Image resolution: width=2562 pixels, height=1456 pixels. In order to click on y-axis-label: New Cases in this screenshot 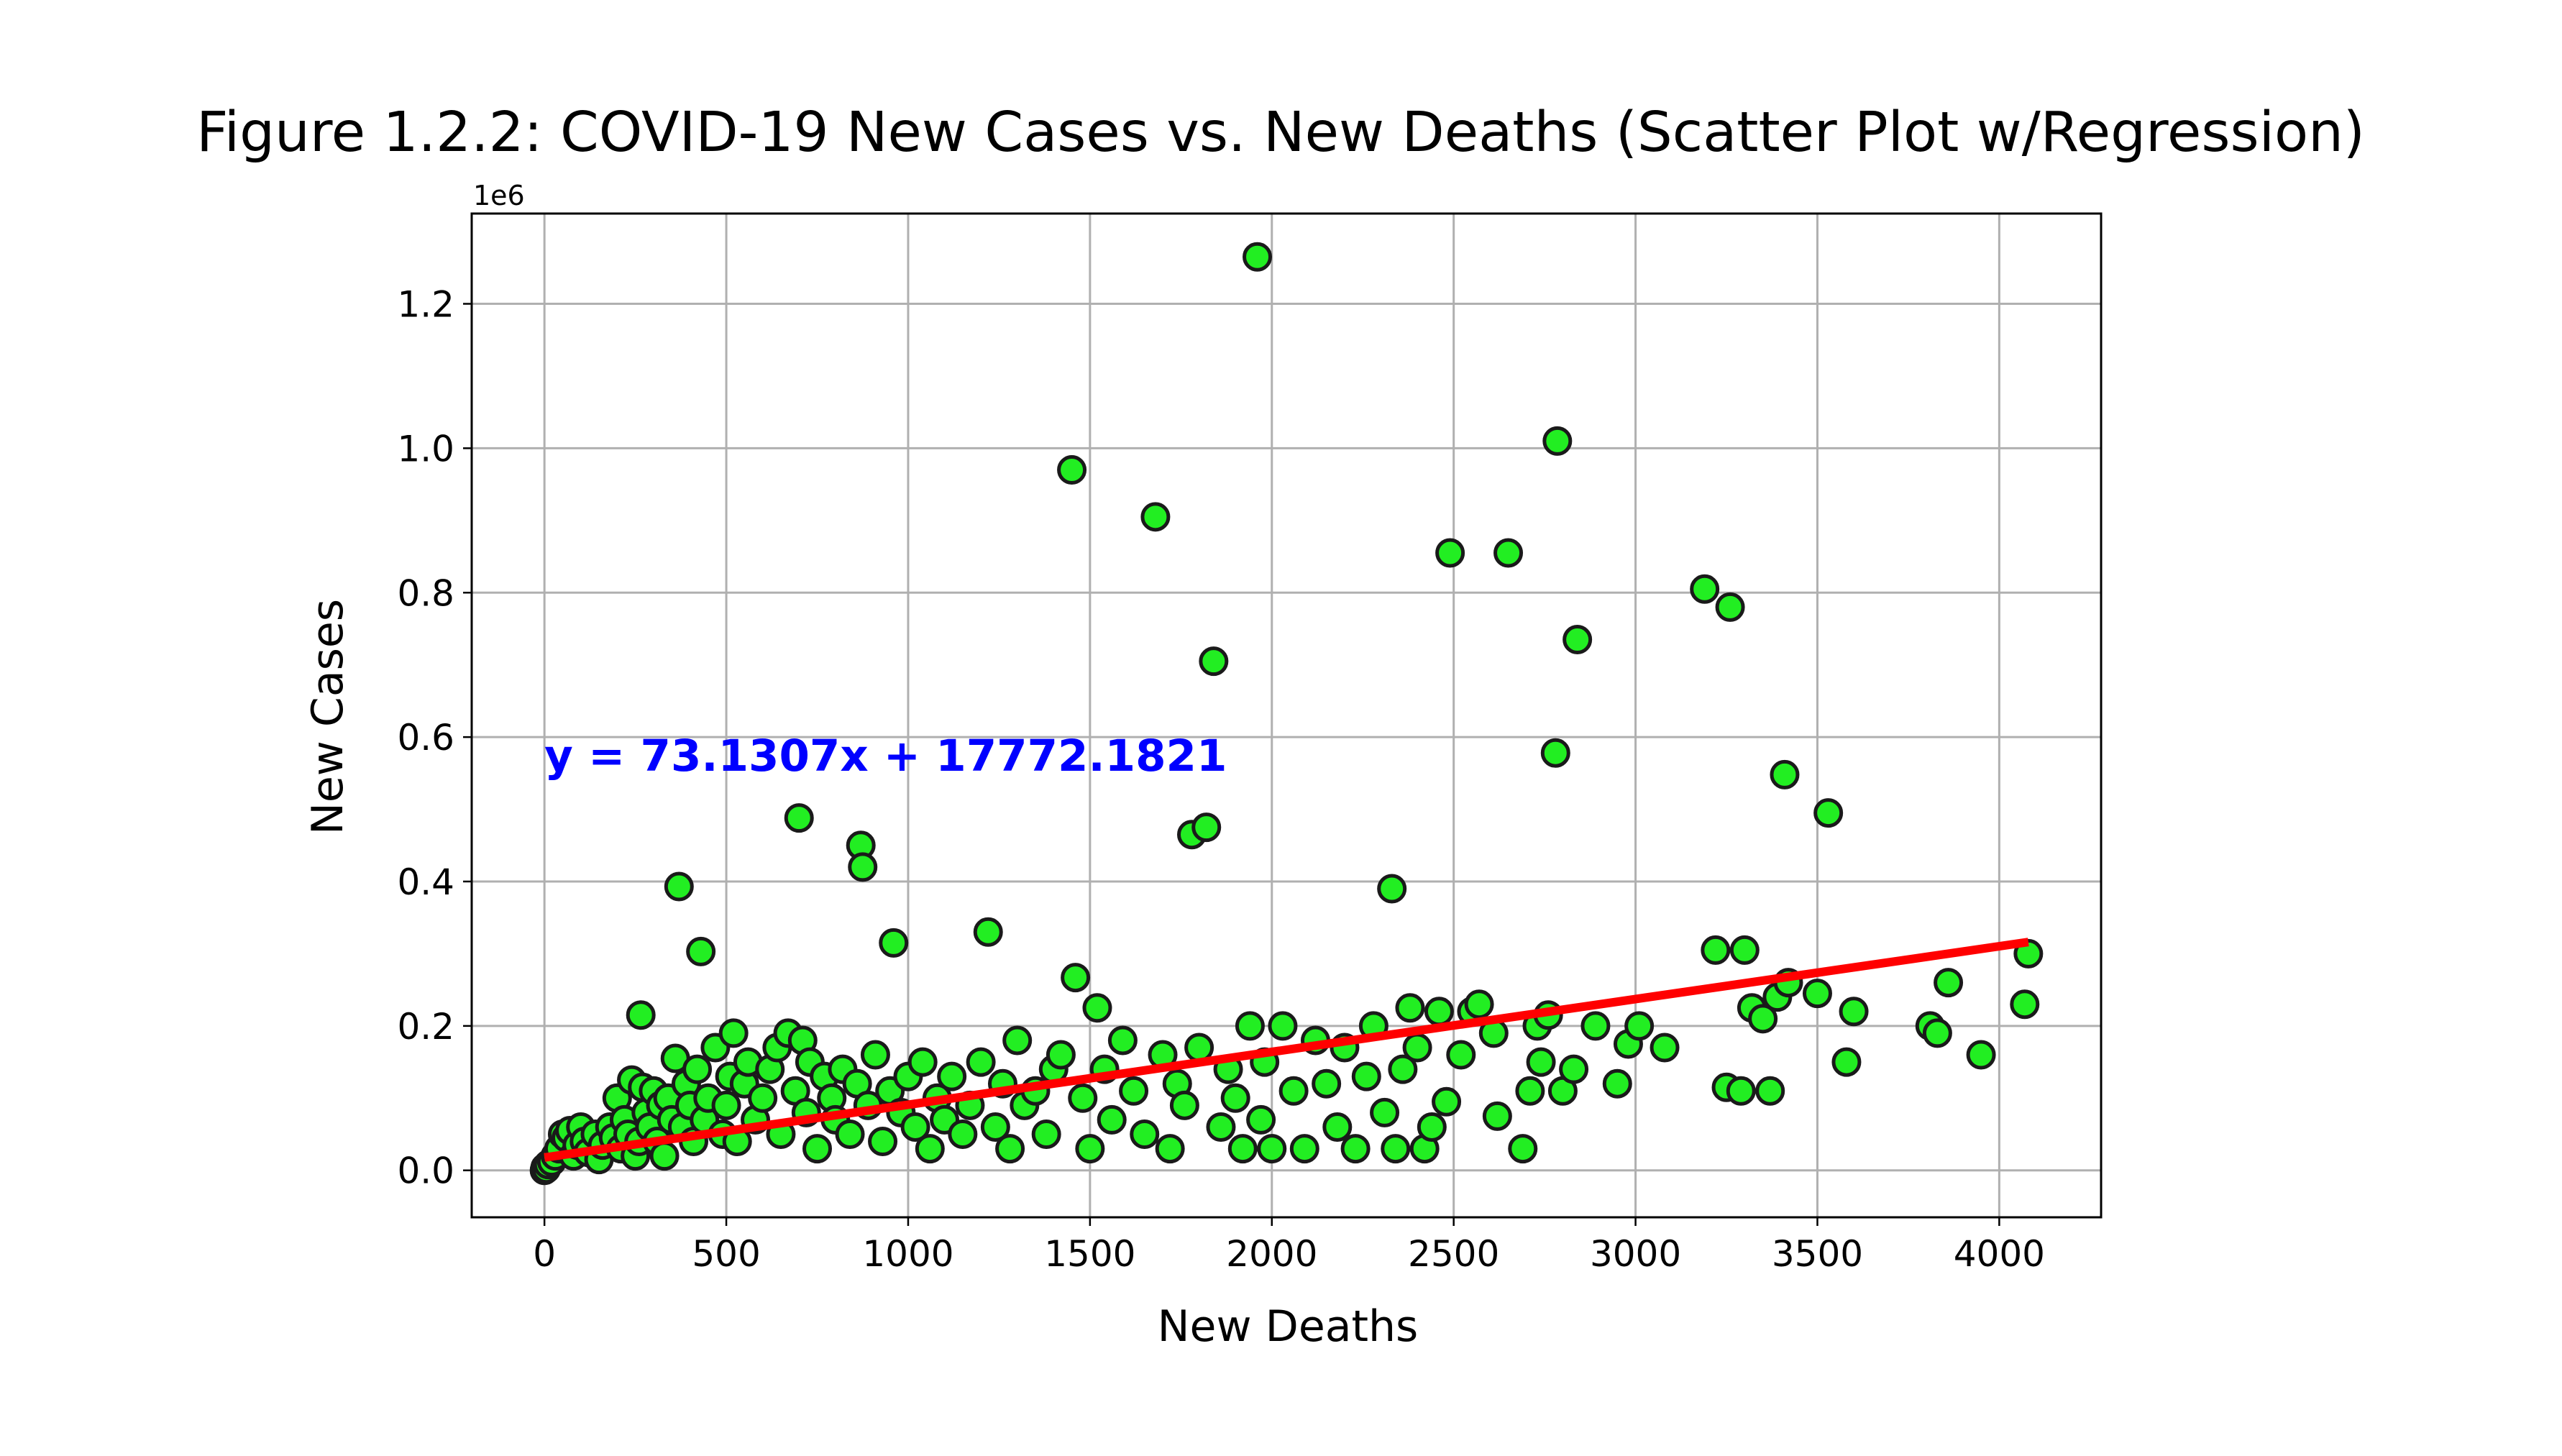, I will do `click(328, 717)`.